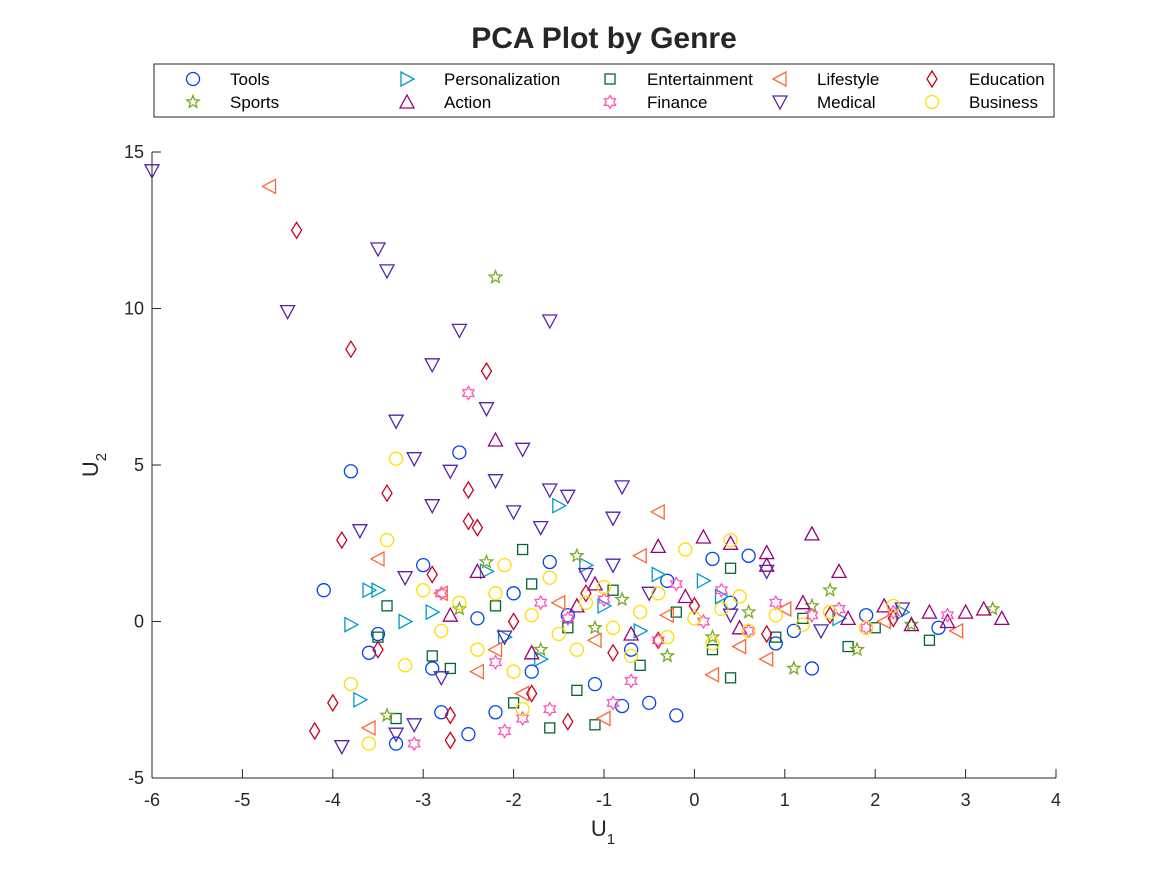 Image resolution: width=1167 pixels, height=875 pixels. I want to click on y-tick-label: 10, so click(134, 309).